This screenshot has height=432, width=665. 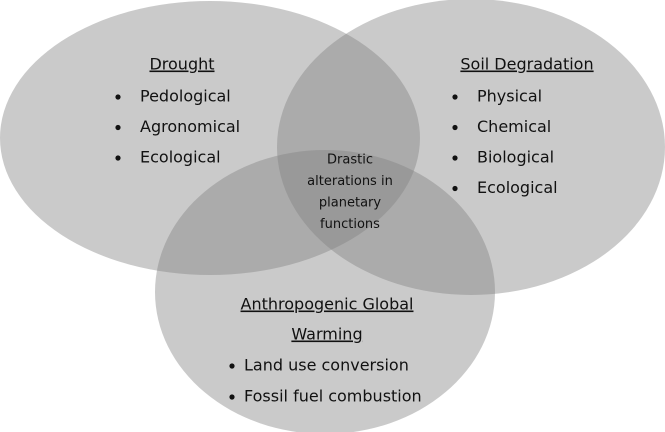 I want to click on group-item: Biological, so click(x=515, y=157).